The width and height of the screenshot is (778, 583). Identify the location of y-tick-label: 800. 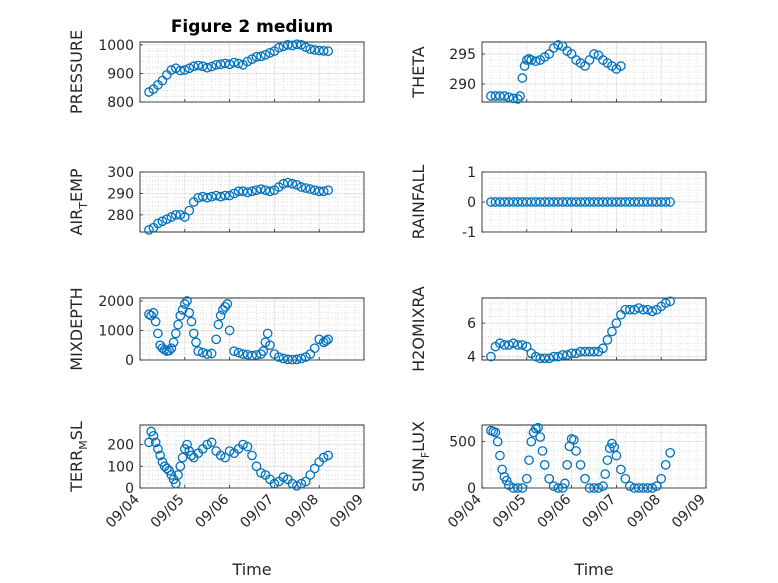
(120, 103).